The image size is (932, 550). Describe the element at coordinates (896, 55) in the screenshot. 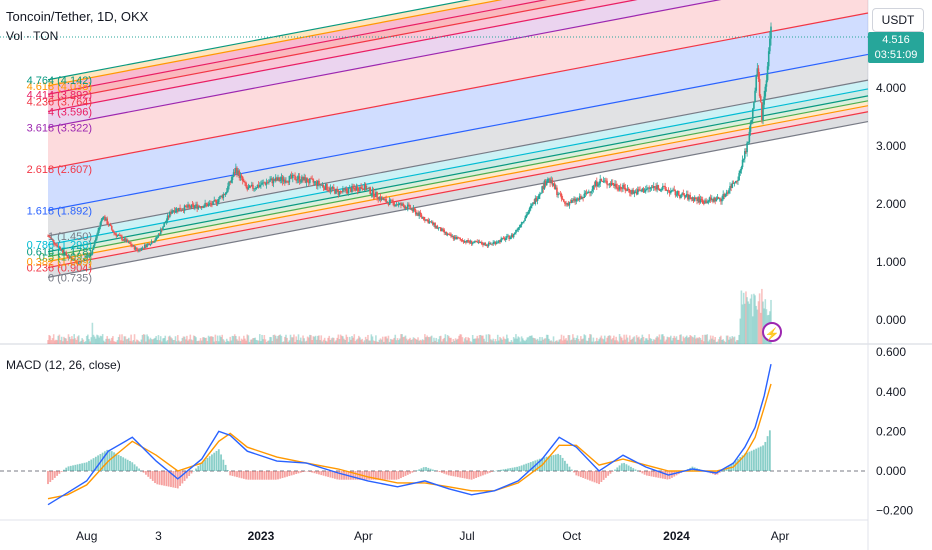

I see `countdown-tag: 03:51:09` at that location.